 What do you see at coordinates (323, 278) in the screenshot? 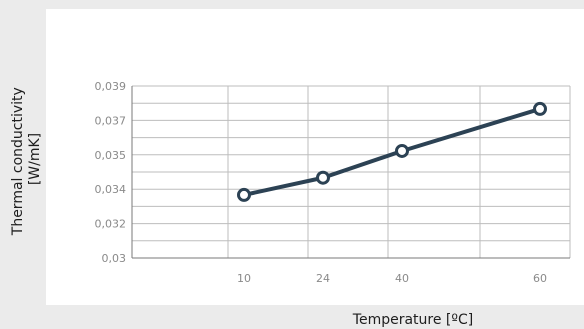
I see `x-tick-label: 24` at bounding box center [323, 278].